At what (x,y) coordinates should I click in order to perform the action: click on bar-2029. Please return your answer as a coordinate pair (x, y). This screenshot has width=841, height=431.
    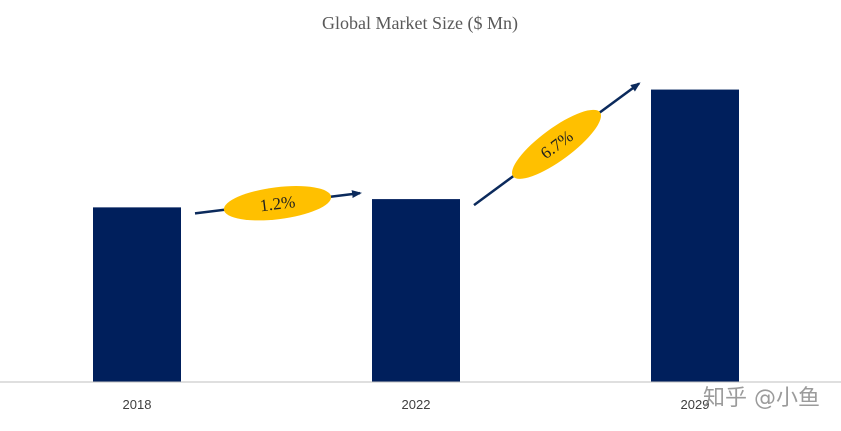
    Looking at the image, I should click on (695, 236).